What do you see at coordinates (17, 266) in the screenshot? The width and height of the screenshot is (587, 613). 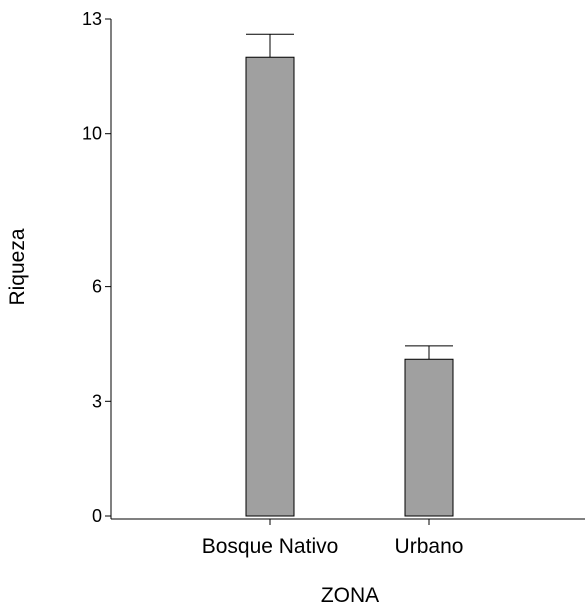 I see `y-axis-label: Riqueza` at bounding box center [17, 266].